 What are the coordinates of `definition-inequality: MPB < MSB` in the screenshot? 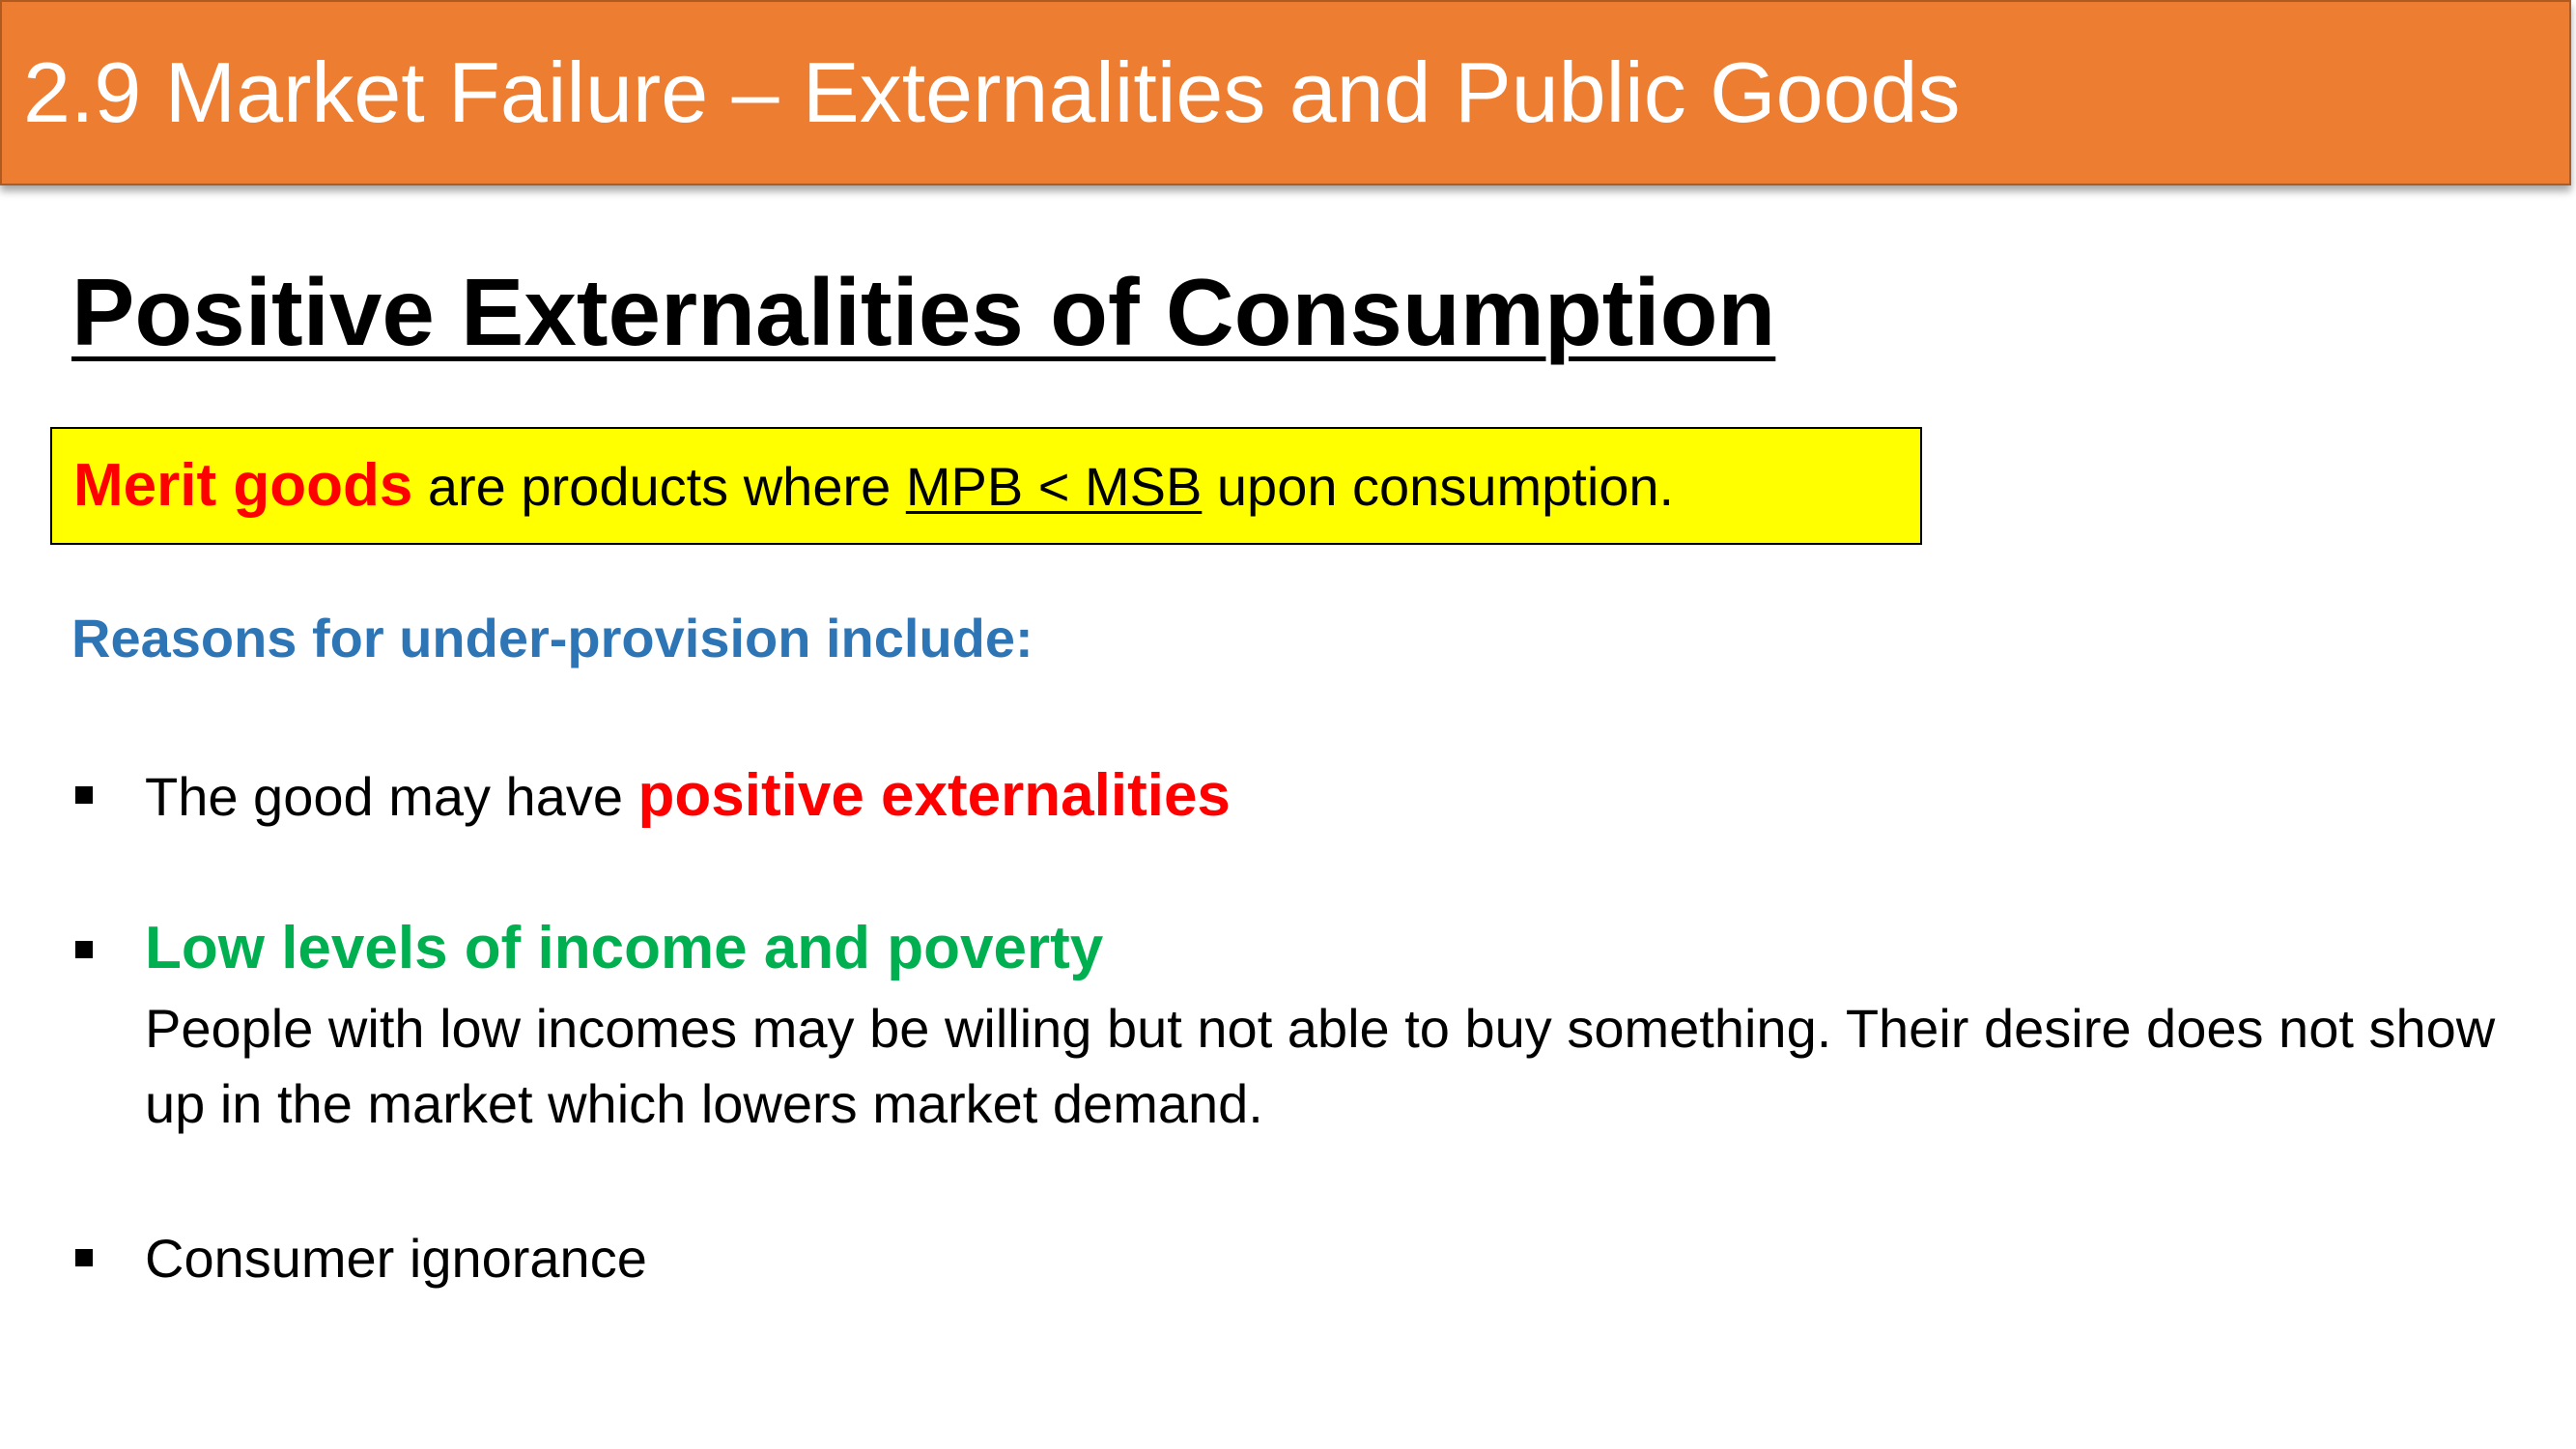 It's located at (1054, 486).